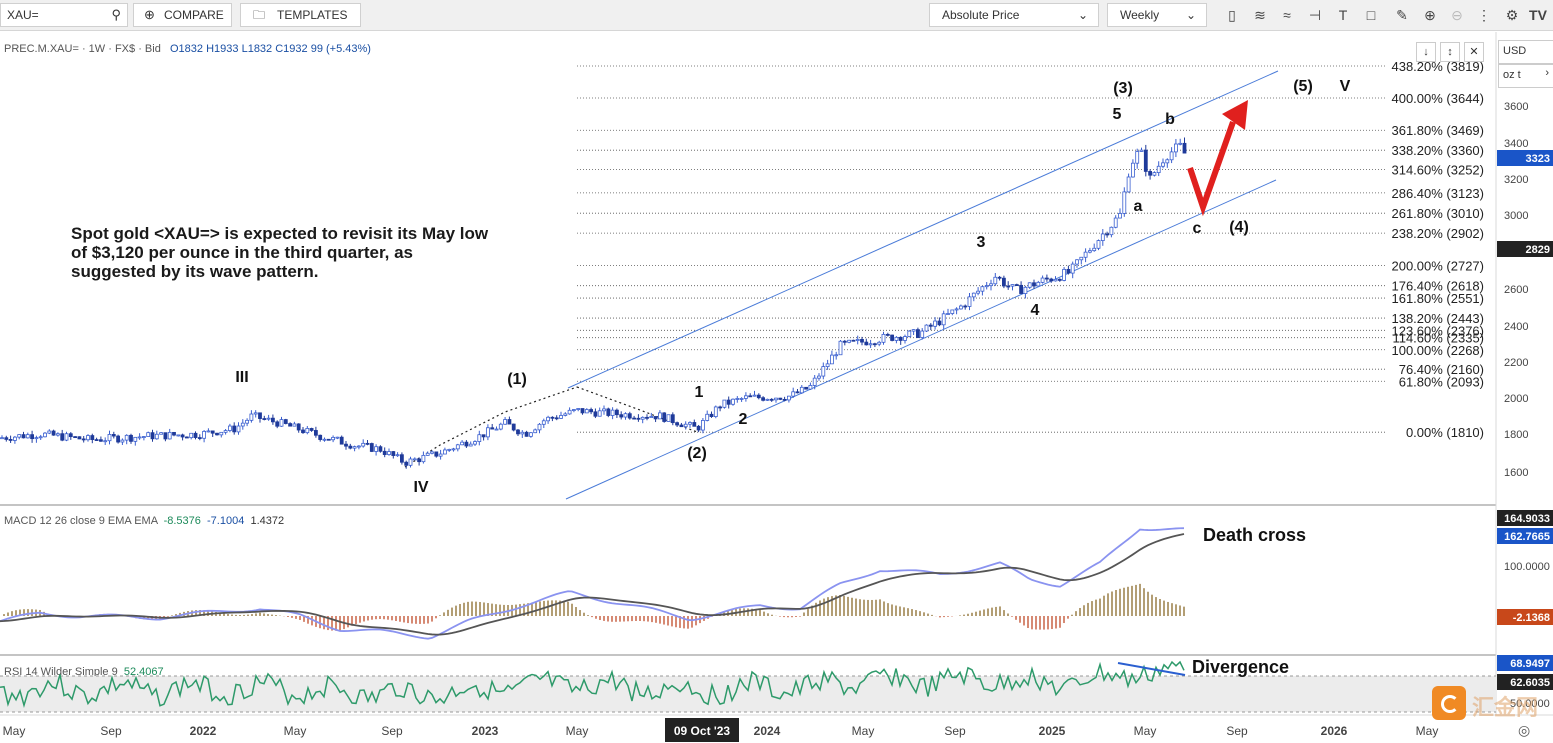 The image size is (1553, 743). What do you see at coordinates (1525, 617) in the screenshot?
I see `macd-hist-tag: -2.1368` at bounding box center [1525, 617].